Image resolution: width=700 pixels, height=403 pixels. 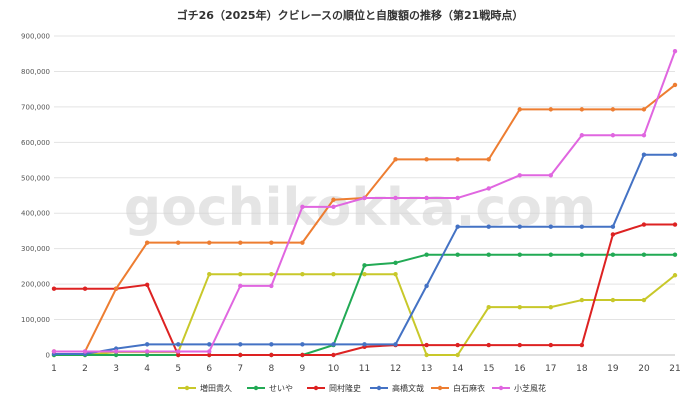 What do you see at coordinates (345, 388) in the screenshot?
I see `legend-label: 岡村隆史` at bounding box center [345, 388].